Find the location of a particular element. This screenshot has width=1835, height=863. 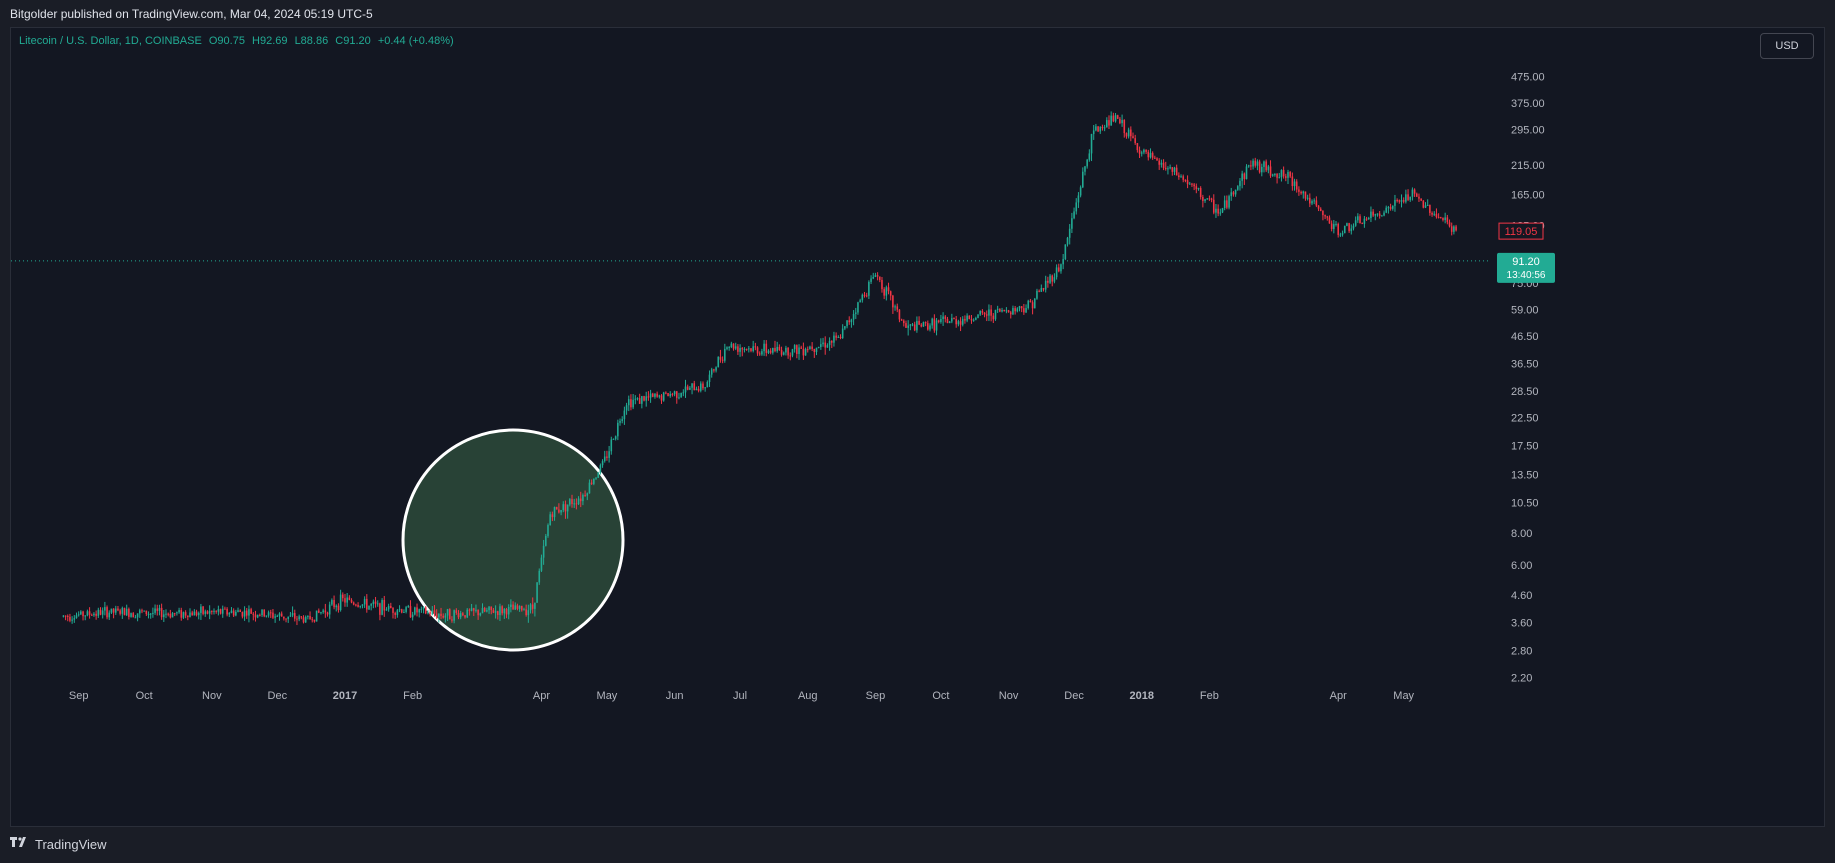

x-tick-label: May is located at coordinates (1403, 696).